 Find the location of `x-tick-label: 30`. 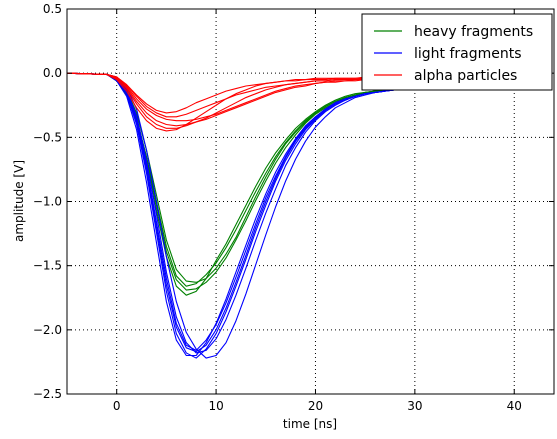

x-tick-label: 30 is located at coordinates (414, 406).